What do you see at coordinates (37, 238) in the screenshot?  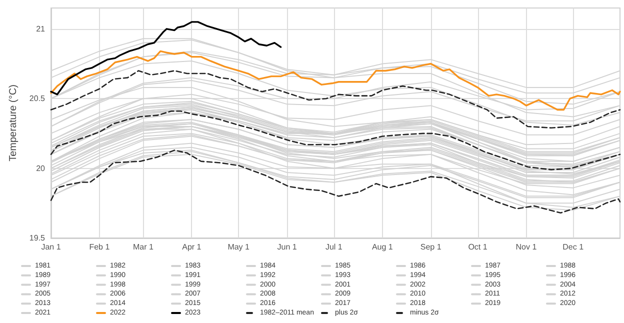 I see `y-tick-label: 19.5` at bounding box center [37, 238].